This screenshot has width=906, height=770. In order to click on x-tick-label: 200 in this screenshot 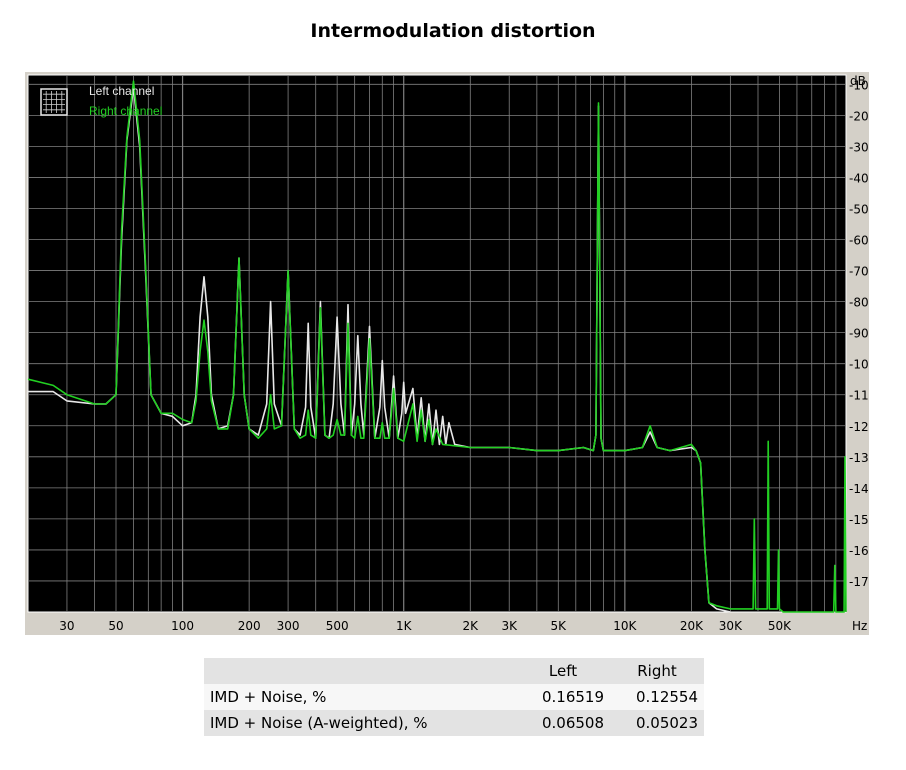, I will do `click(249, 626)`.